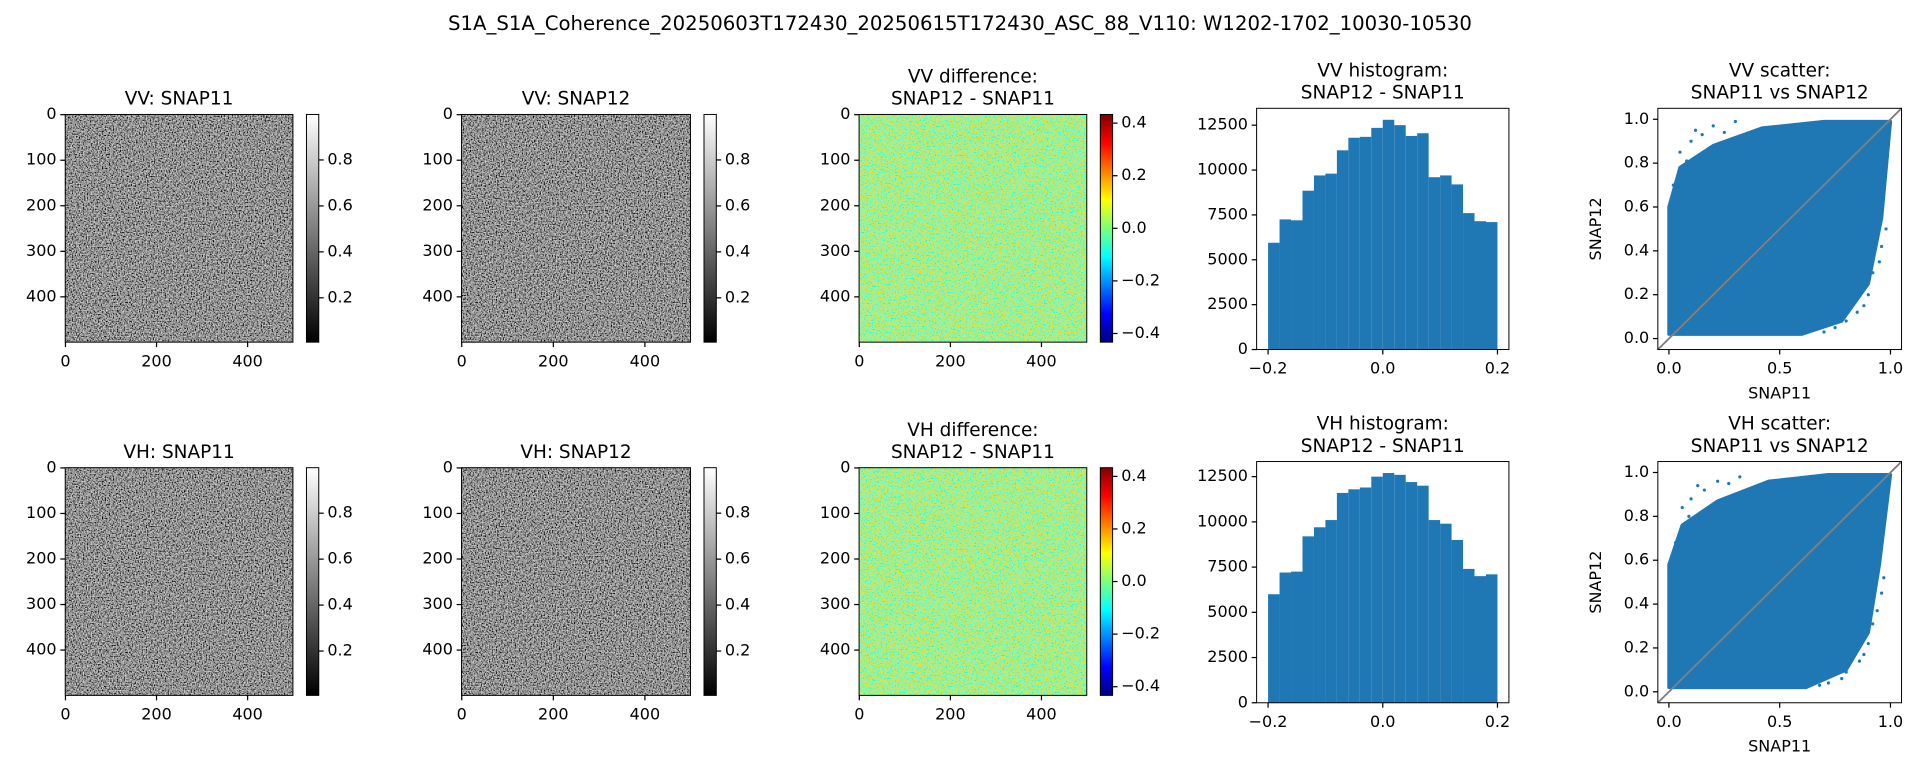 The image size is (1920, 768). Describe the element at coordinates (1779, 392) in the screenshot. I see `x-axis-label: SNAP11` at that location.